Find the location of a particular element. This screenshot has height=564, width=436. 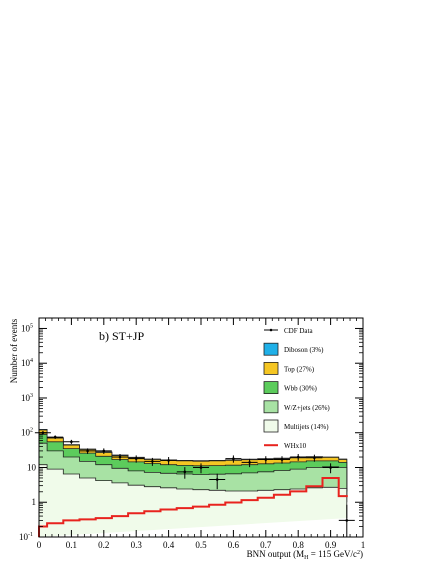

y-tick-label: 10⁻¹ is located at coordinates (26, 537).